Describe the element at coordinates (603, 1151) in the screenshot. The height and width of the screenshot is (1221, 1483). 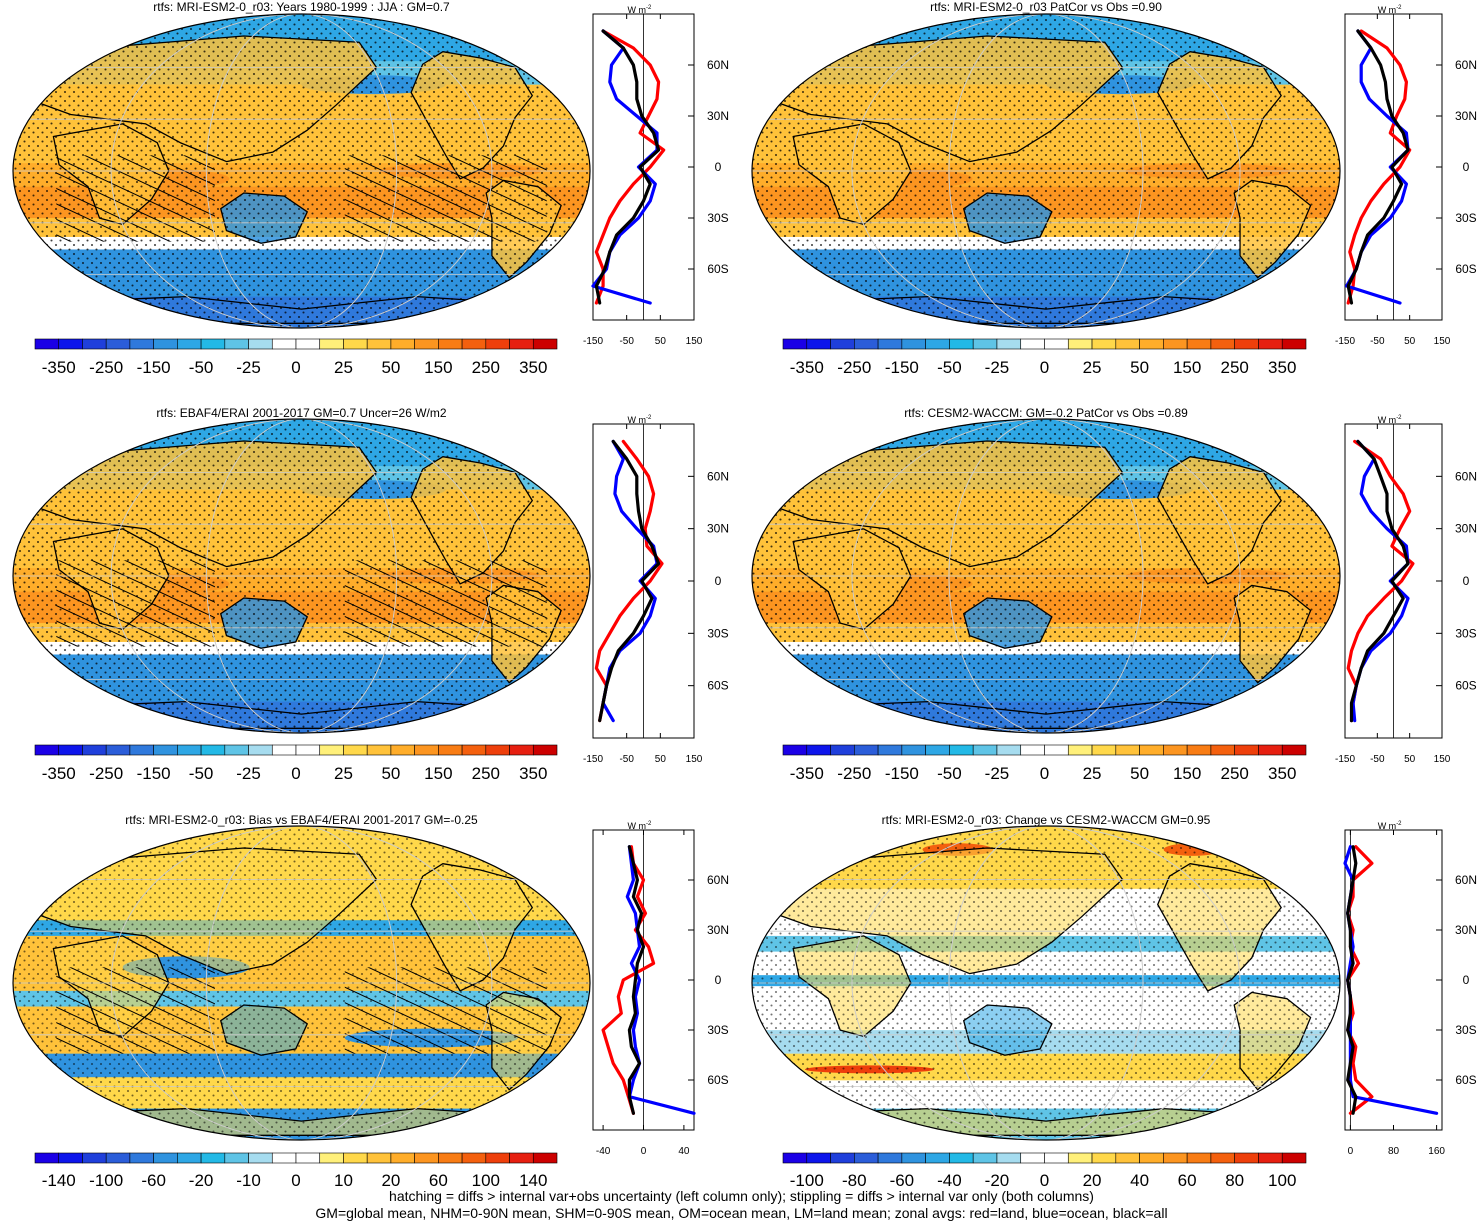
I see `profile-xtick-label: -40` at that location.